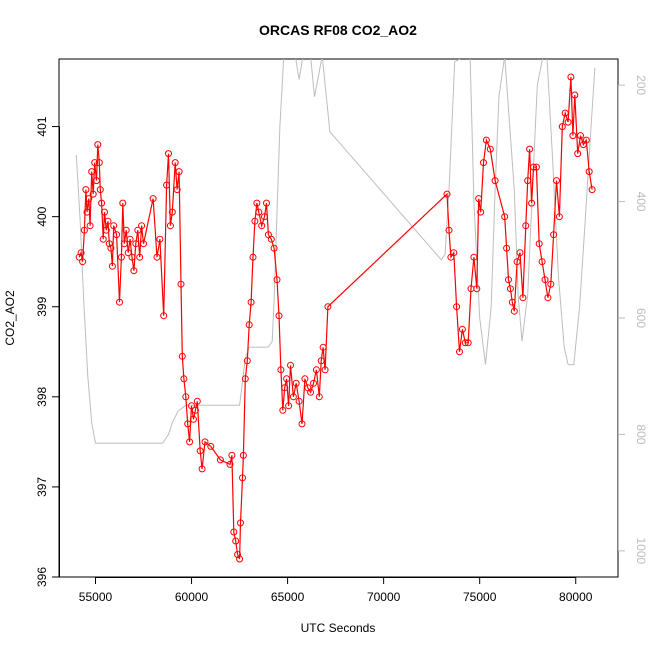 This screenshot has height=650, width=650. What do you see at coordinates (641, 434) in the screenshot?
I see `y2-tick-label: 800` at bounding box center [641, 434].